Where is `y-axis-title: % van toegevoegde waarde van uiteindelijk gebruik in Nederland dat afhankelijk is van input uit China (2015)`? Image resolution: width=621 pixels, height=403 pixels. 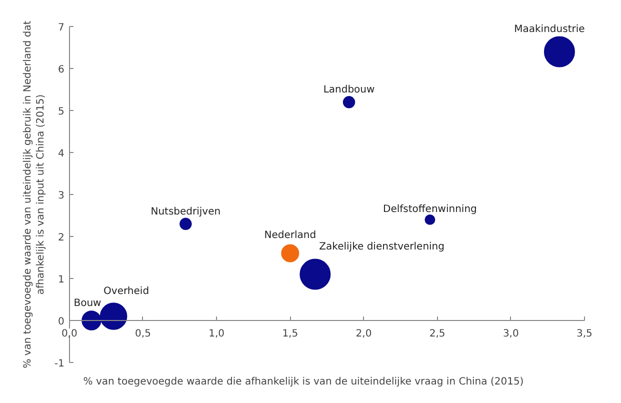
y-axis-title: % van toegevoegde waarde van uiteindelijk gebruik in Nederland dat afhankelijk is van input uit China (2015) is located at coordinates (34, 194).